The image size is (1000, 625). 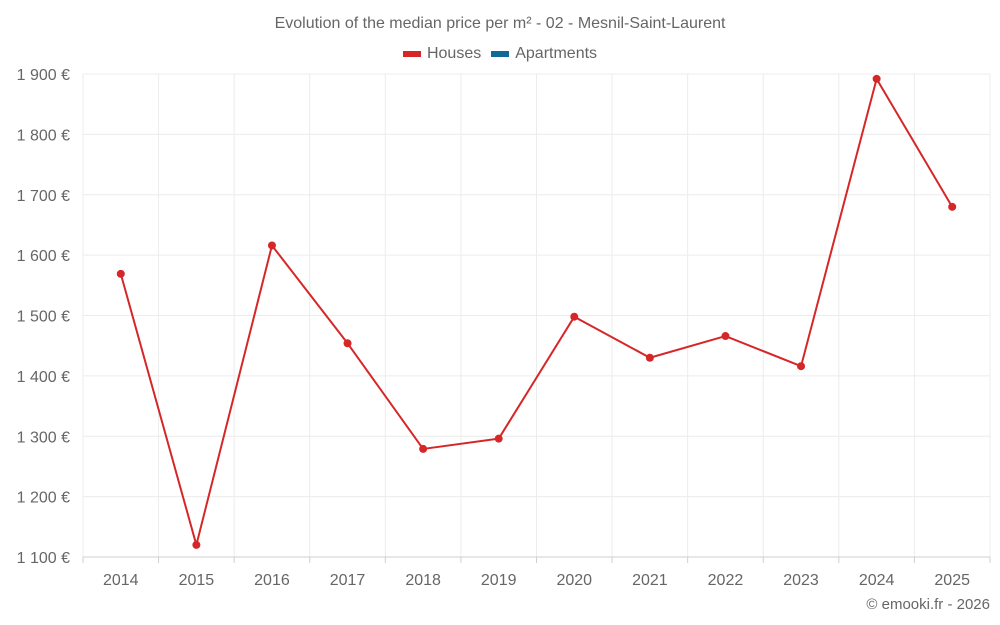 I want to click on credit-text: © emooki.fr - 2026, so click(x=928, y=604).